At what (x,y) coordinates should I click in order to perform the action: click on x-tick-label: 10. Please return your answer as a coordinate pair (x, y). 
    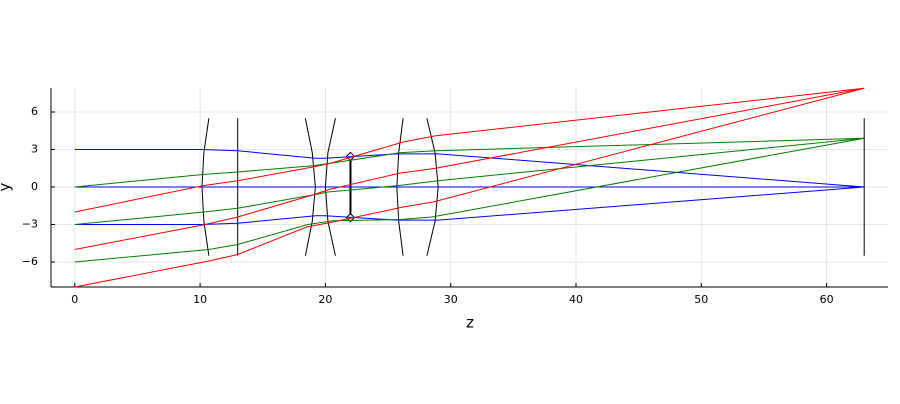
    Looking at the image, I should click on (200, 299).